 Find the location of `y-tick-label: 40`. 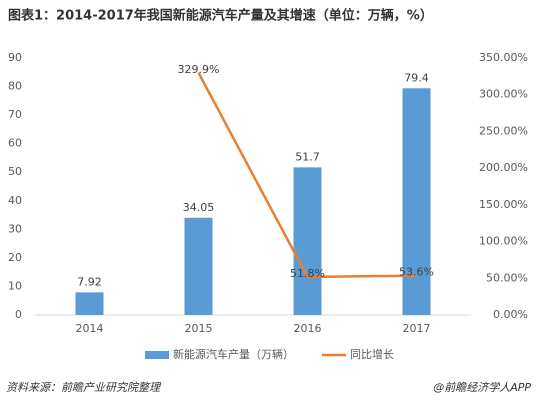

y-tick-label: 40 is located at coordinates (15, 200).